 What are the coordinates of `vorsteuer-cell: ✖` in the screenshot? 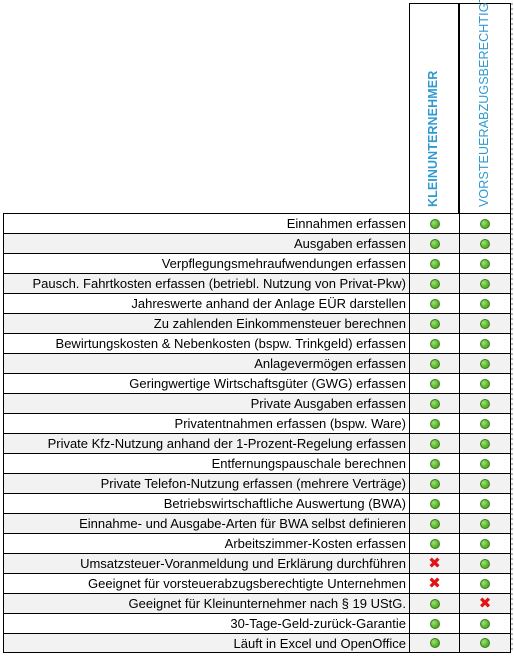 It's located at (485, 603).